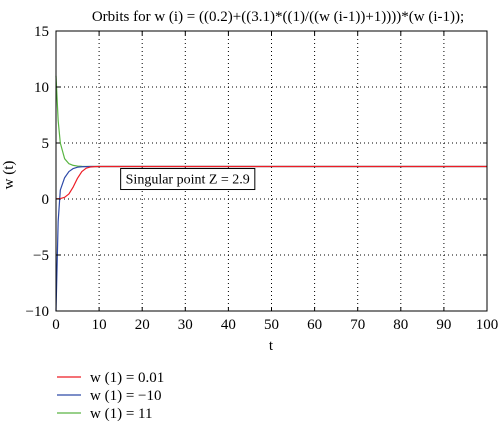 The image size is (500, 428). Describe the element at coordinates (185, 325) in the screenshot. I see `x-tick-label: 30` at that location.